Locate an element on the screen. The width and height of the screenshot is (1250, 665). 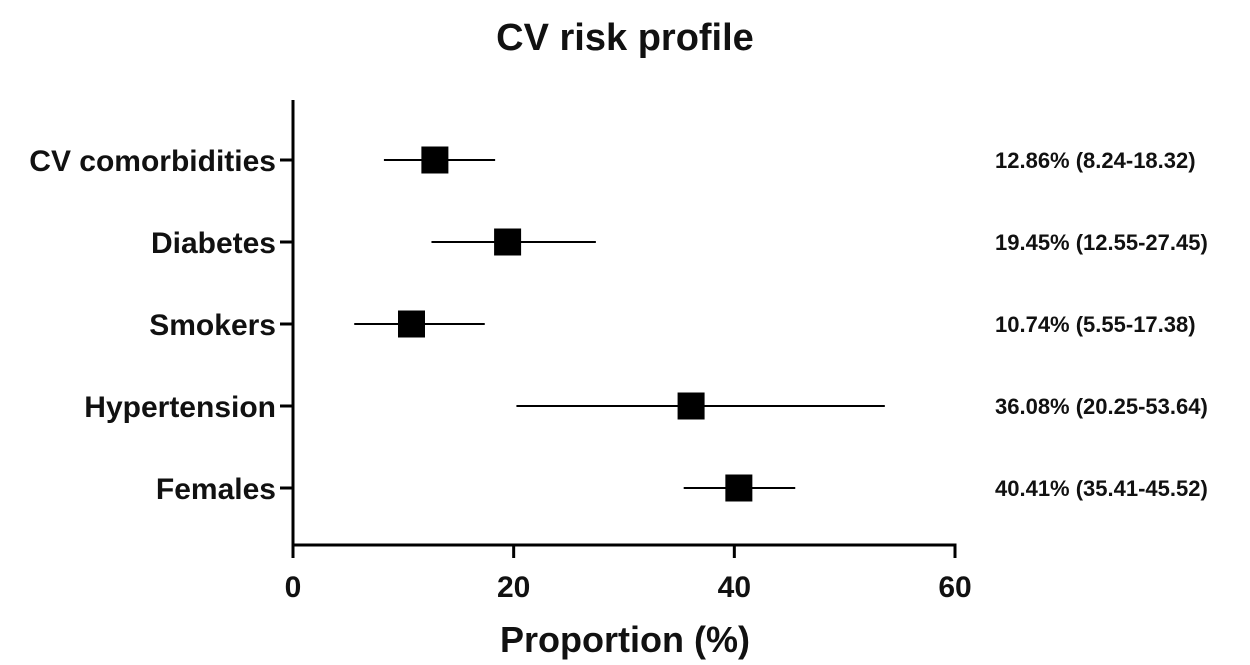
estimate-annotation: 12.86% (8.24-18.32) is located at coordinates (1095, 160).